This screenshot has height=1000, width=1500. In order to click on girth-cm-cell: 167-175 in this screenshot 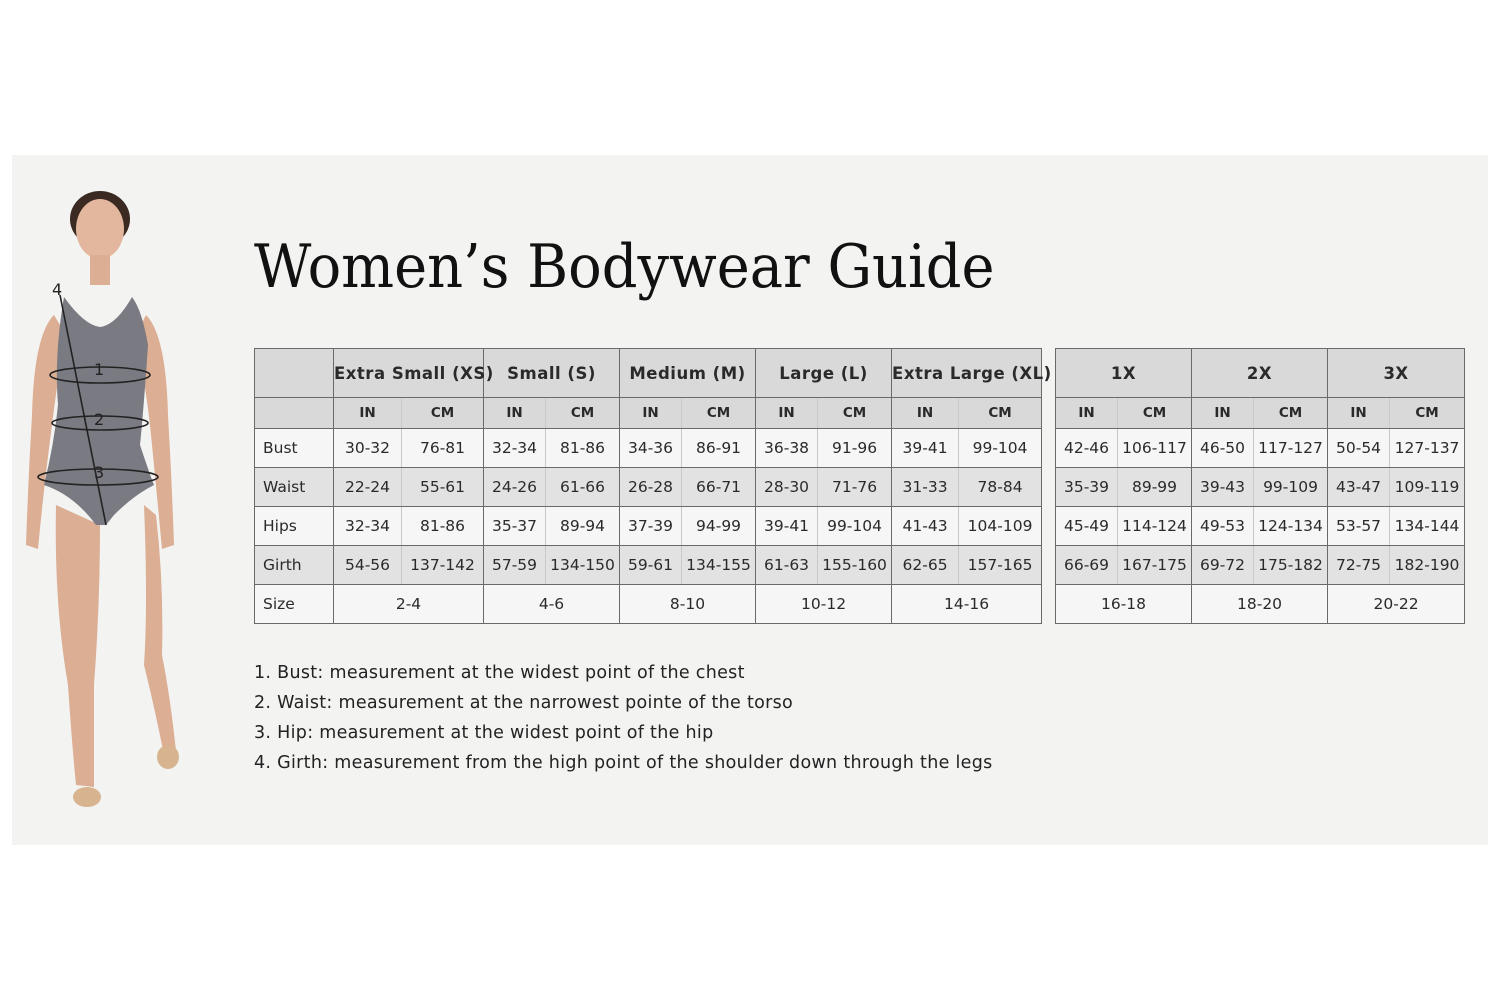, I will do `click(1154, 565)`.